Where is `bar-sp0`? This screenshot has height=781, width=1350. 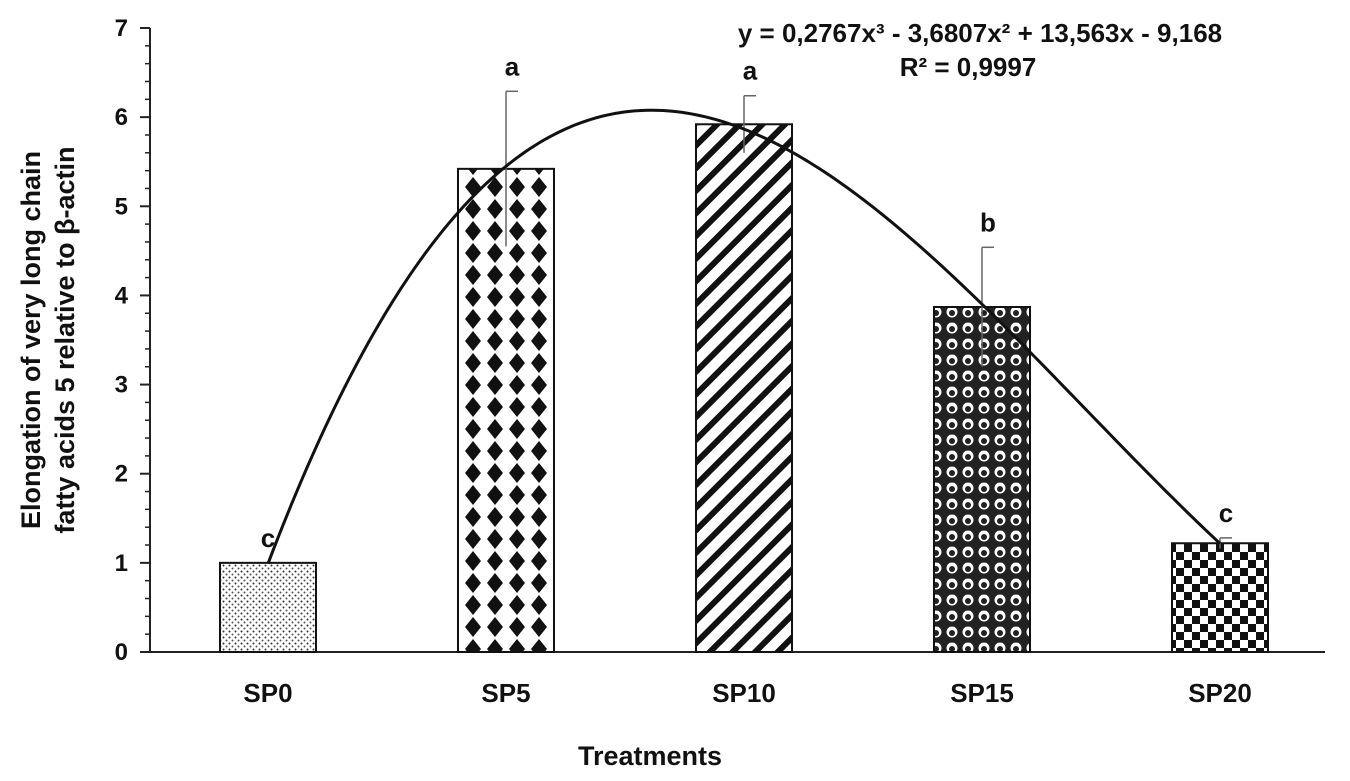 bar-sp0 is located at coordinates (268, 607).